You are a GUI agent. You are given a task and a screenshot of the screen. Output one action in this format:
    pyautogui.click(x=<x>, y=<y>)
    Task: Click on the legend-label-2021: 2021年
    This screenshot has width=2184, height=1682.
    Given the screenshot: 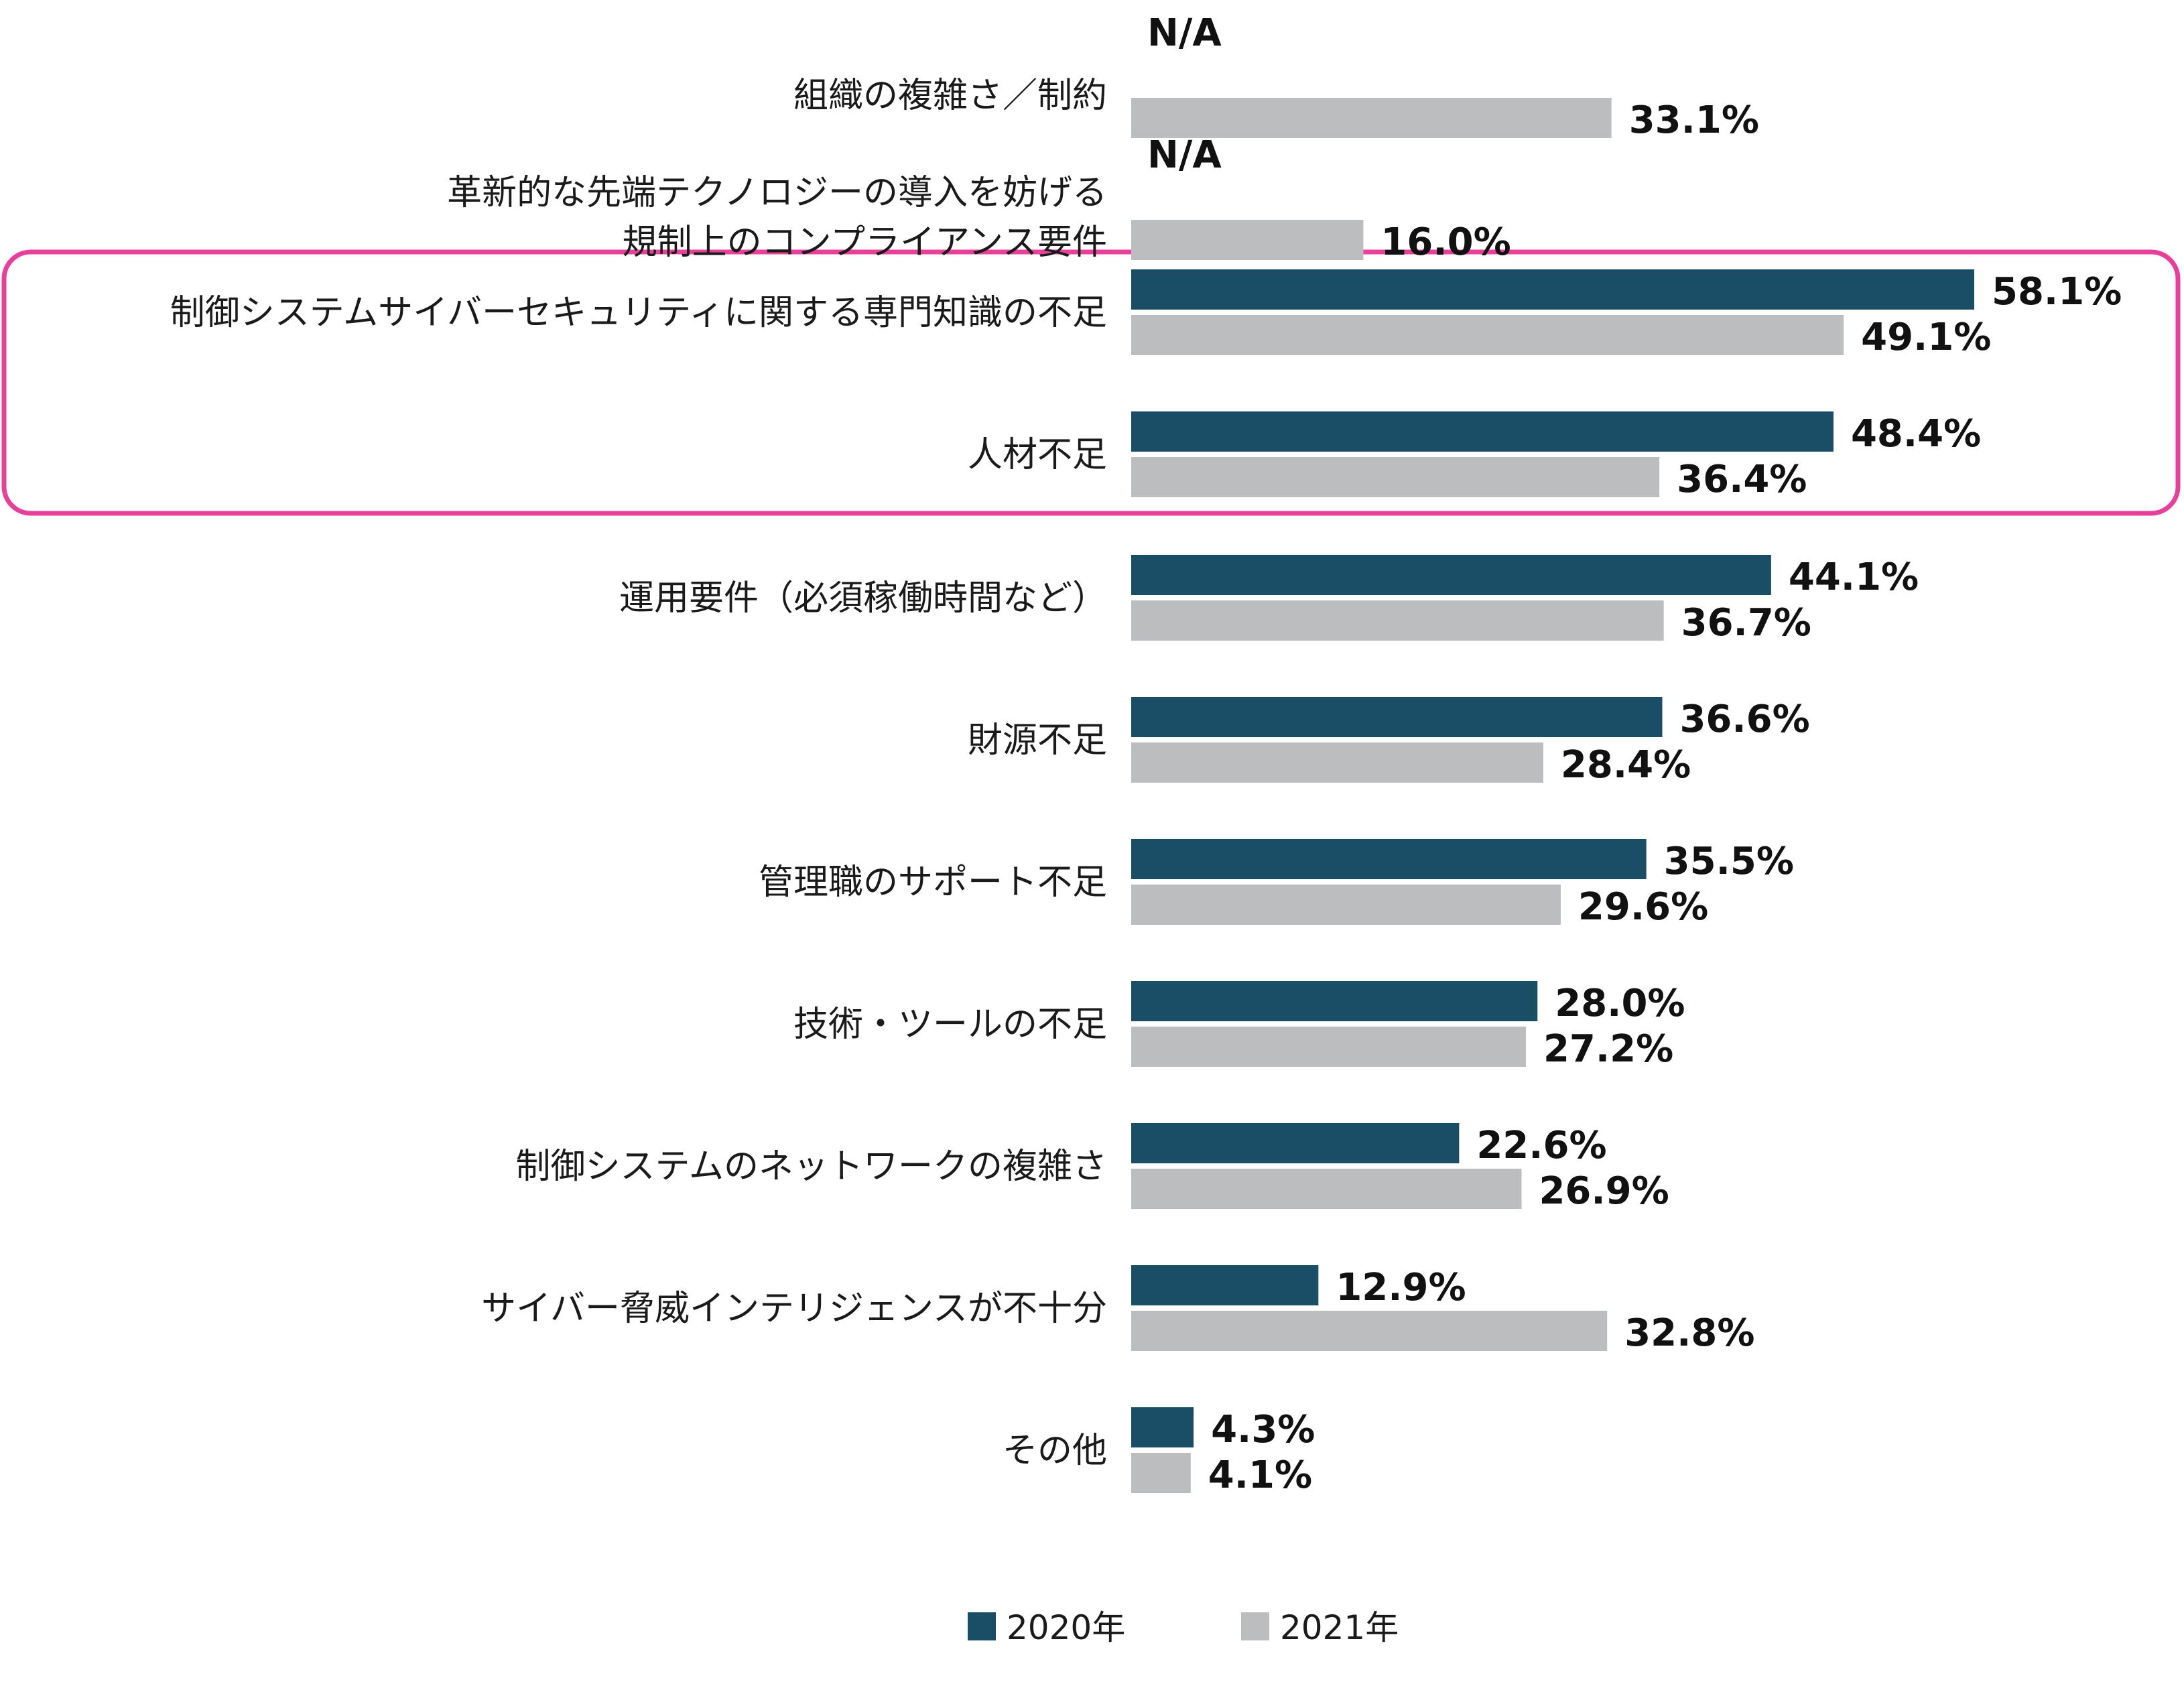 What is the action you would take?
    pyautogui.click(x=1339, y=1627)
    